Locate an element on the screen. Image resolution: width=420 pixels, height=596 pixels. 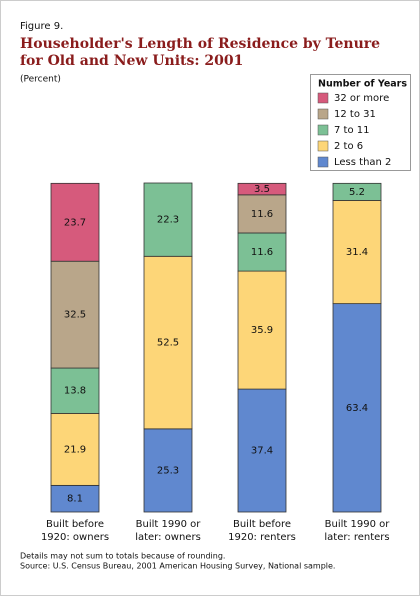
value-label: 32.5 is located at coordinates (75, 315).